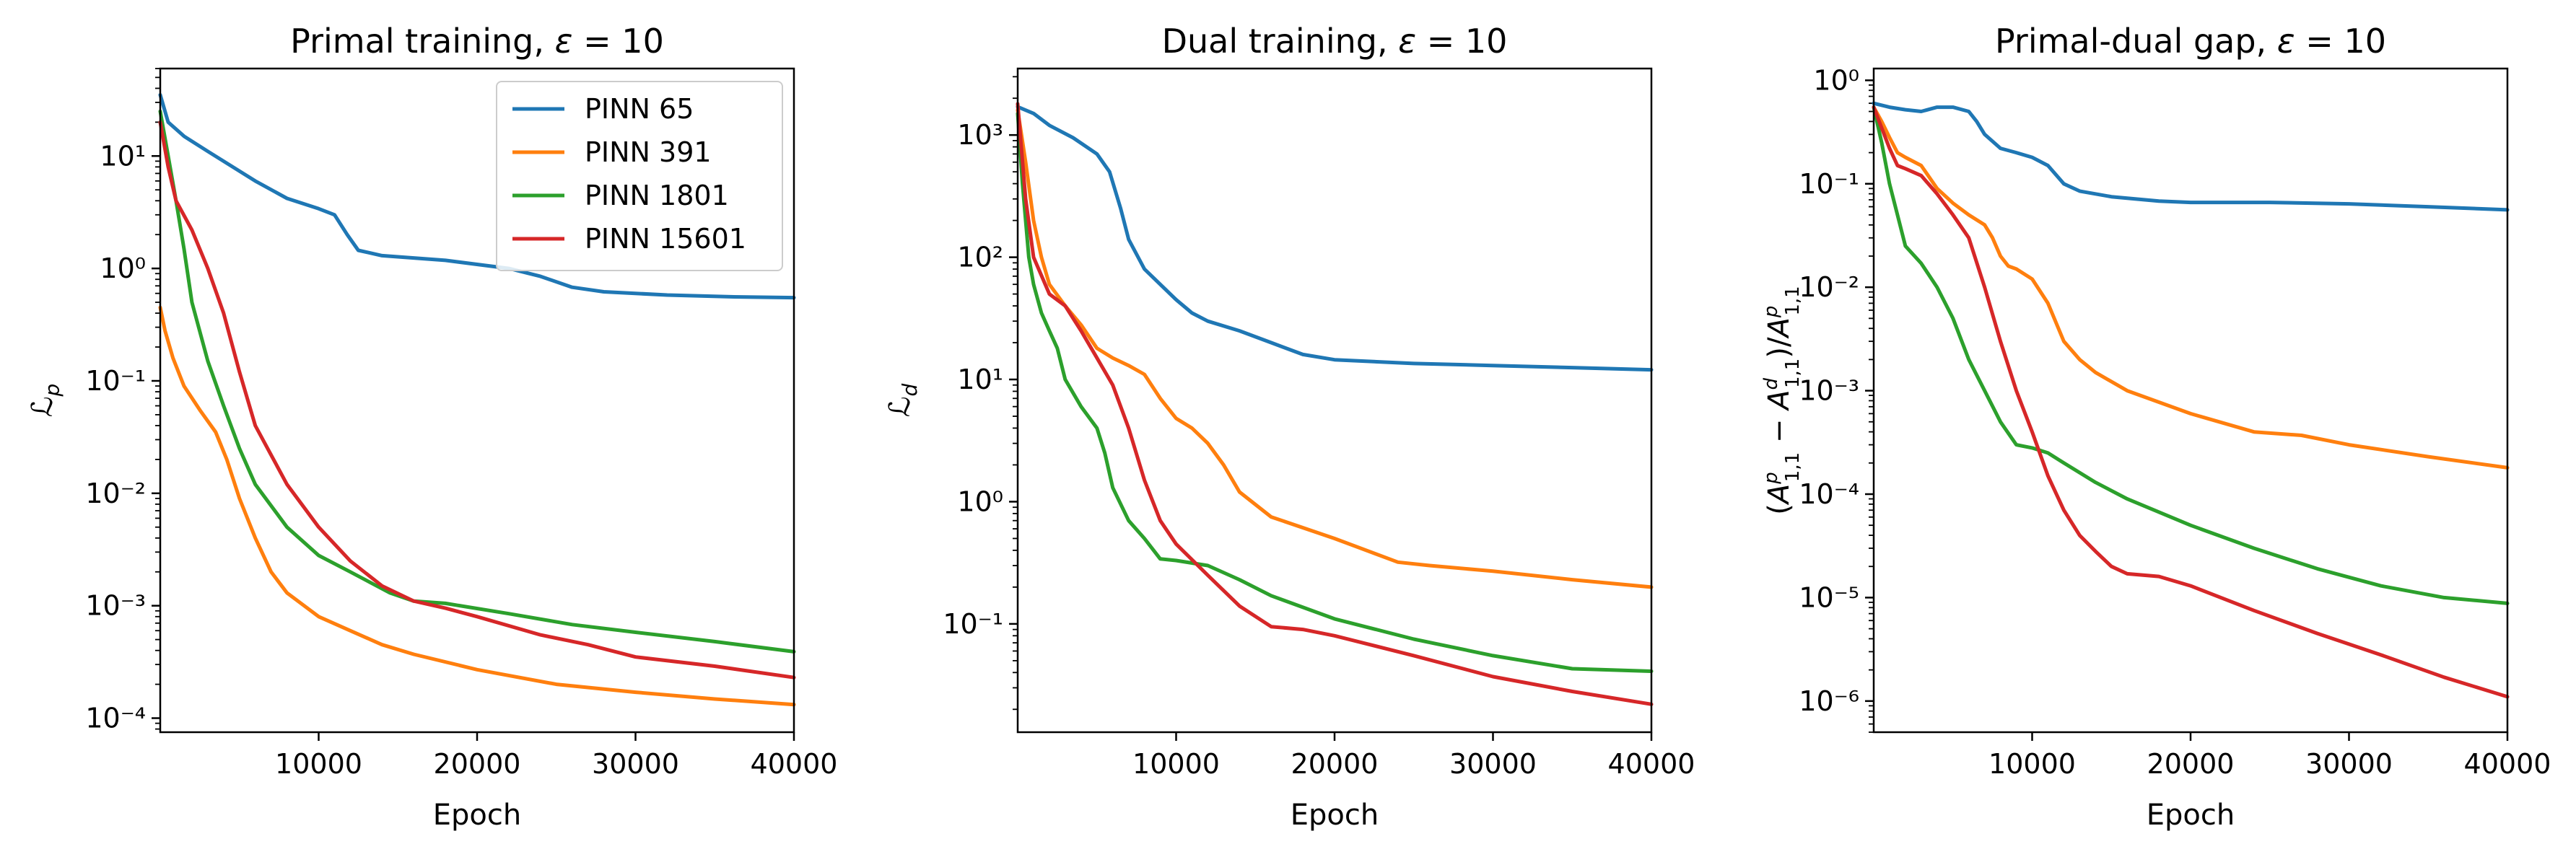 The height and width of the screenshot is (844, 2576). What do you see at coordinates (1829, 597) in the screenshot?
I see `y-tick-label: 10⁻⁵` at bounding box center [1829, 597].